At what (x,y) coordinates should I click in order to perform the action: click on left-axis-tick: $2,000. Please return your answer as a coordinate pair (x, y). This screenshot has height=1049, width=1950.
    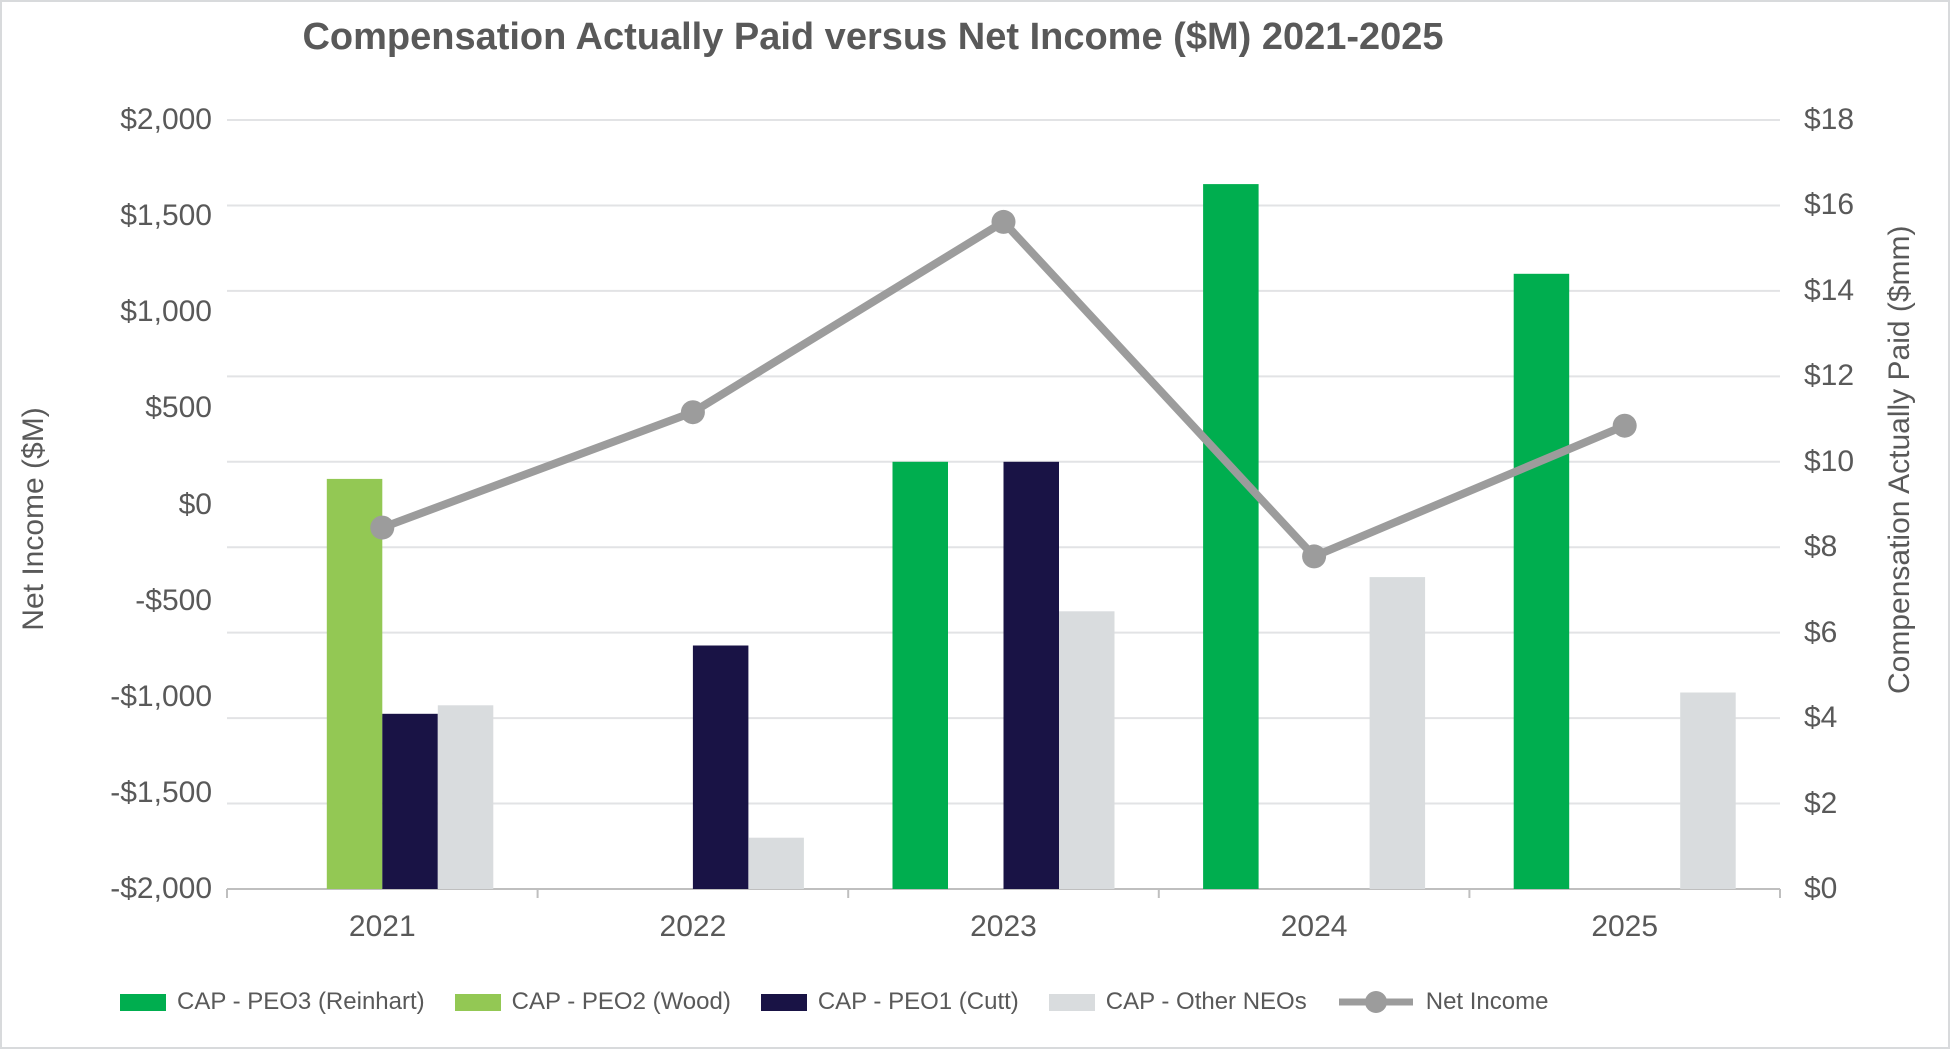
    Looking at the image, I should click on (166, 119).